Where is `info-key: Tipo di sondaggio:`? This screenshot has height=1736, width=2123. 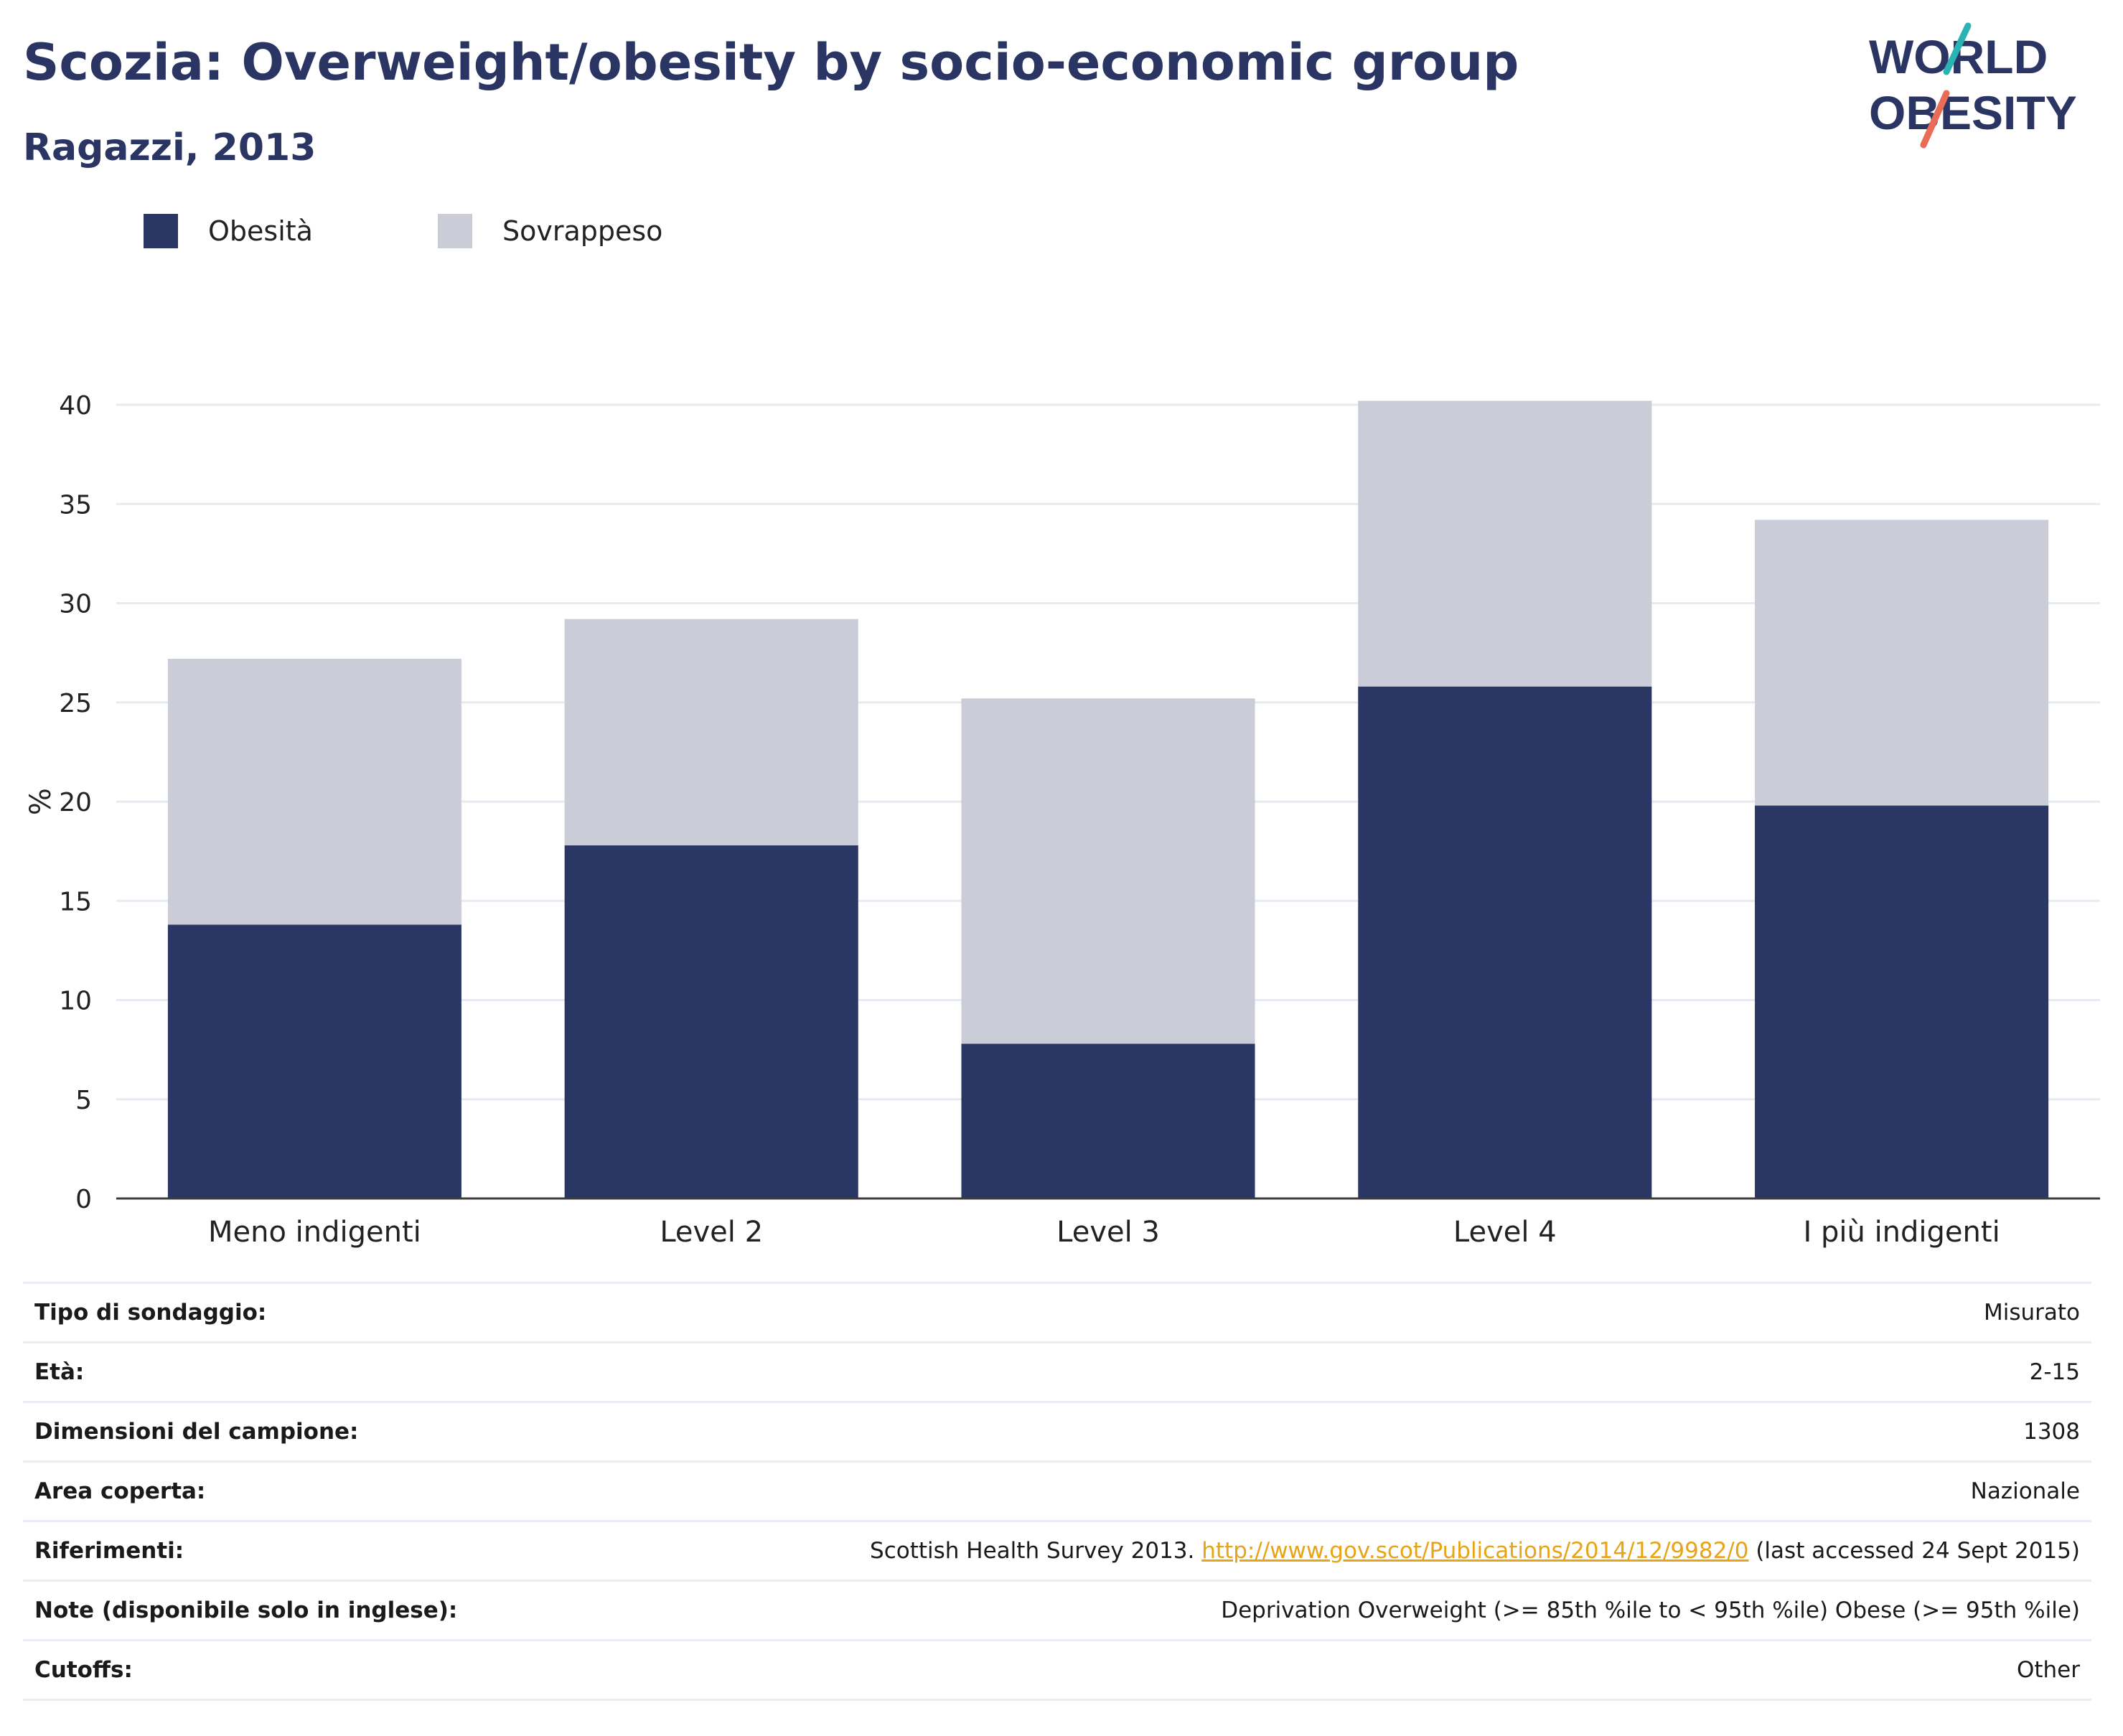
info-key: Tipo di sondaggio: is located at coordinates (150, 1313).